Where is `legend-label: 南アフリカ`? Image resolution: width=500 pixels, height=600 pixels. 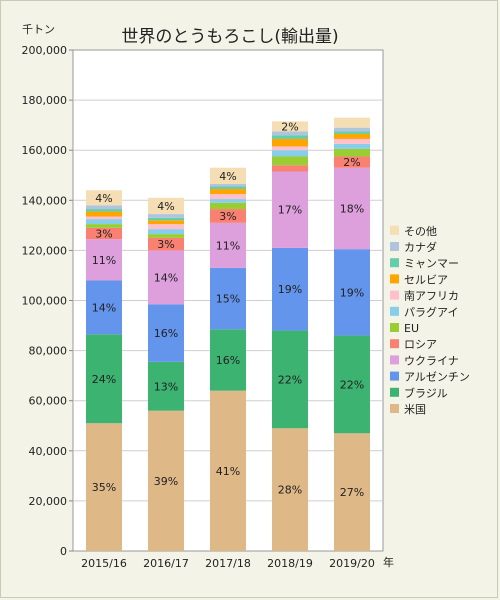 legend-label: 南アフリカ is located at coordinates (431, 296).